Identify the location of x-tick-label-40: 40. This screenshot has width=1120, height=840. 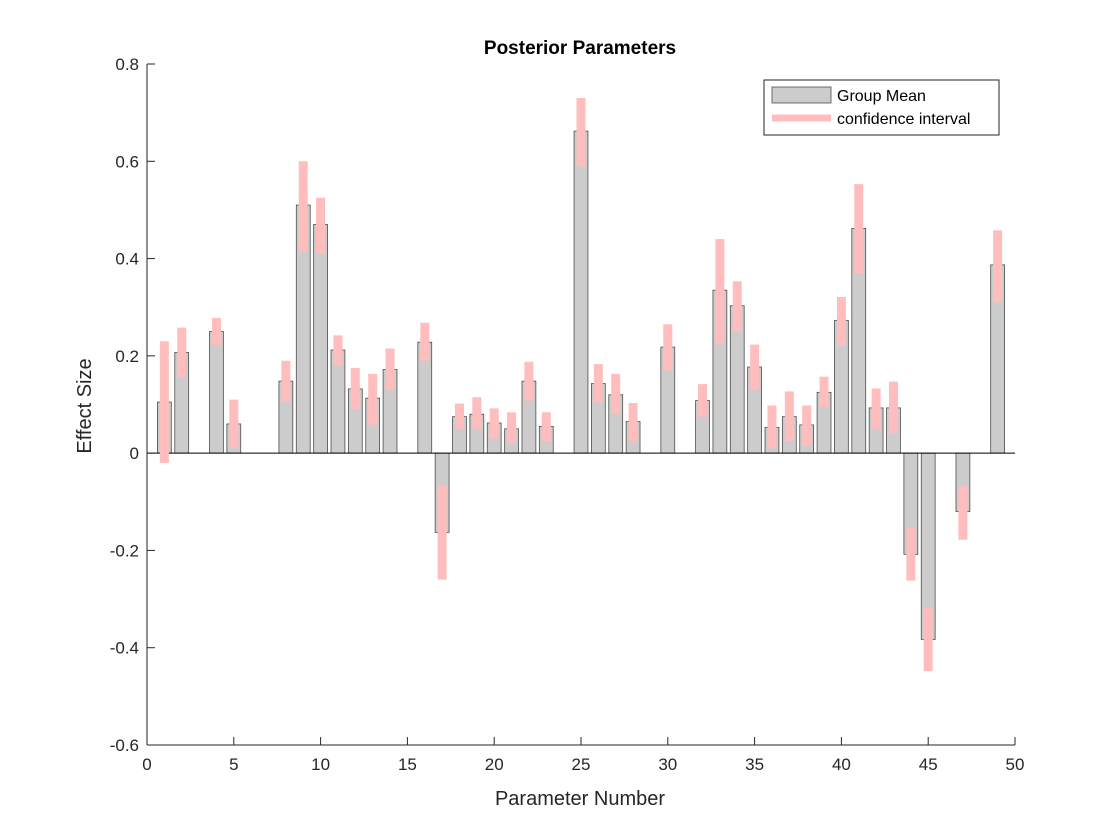
(841, 764).